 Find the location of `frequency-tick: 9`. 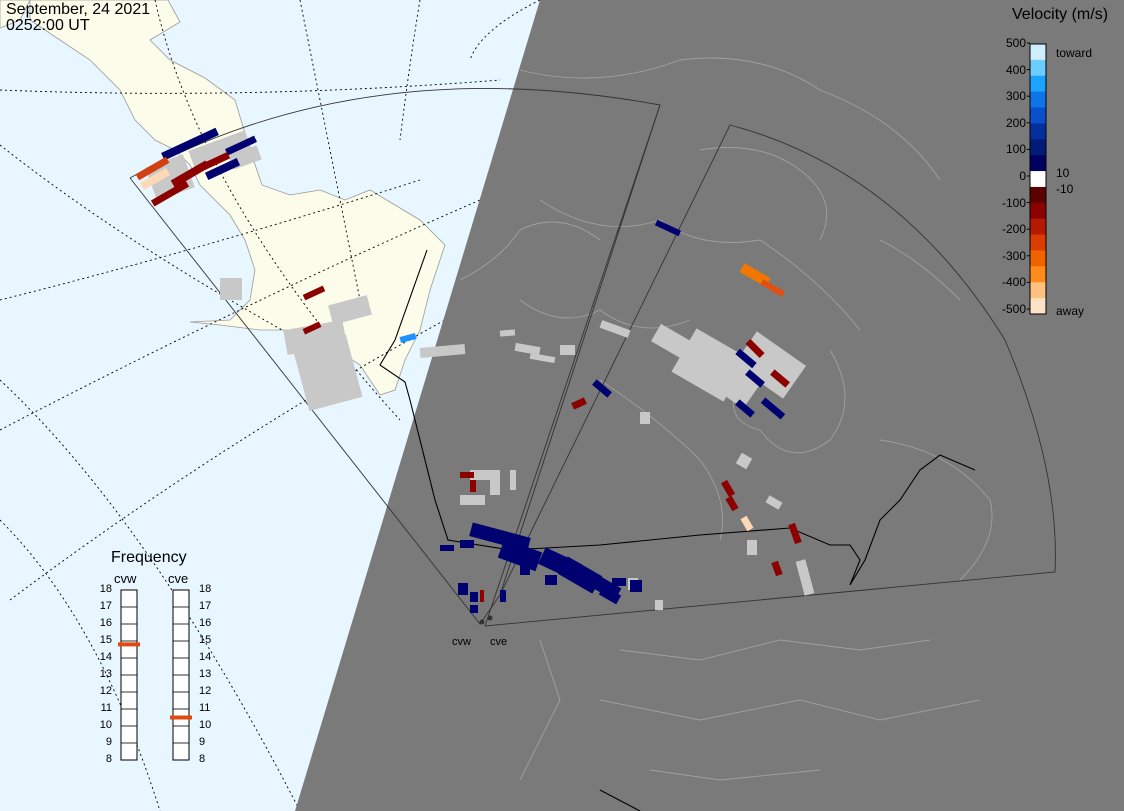

frequency-tick: 9 is located at coordinates (202, 742).